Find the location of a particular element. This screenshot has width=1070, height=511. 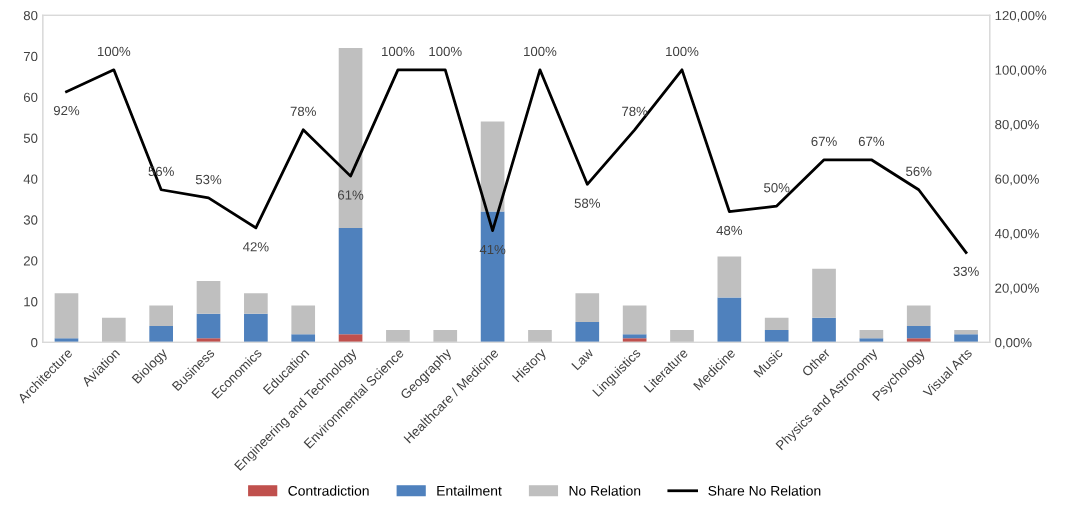

y2-tick-label: 20,00% is located at coordinates (1017, 289).